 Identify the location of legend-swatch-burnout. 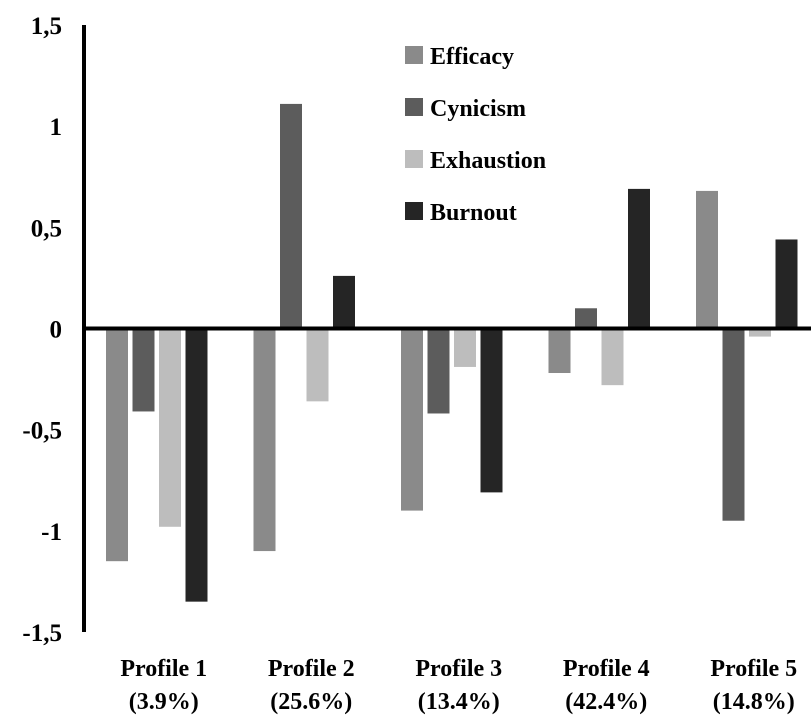
(414, 211).